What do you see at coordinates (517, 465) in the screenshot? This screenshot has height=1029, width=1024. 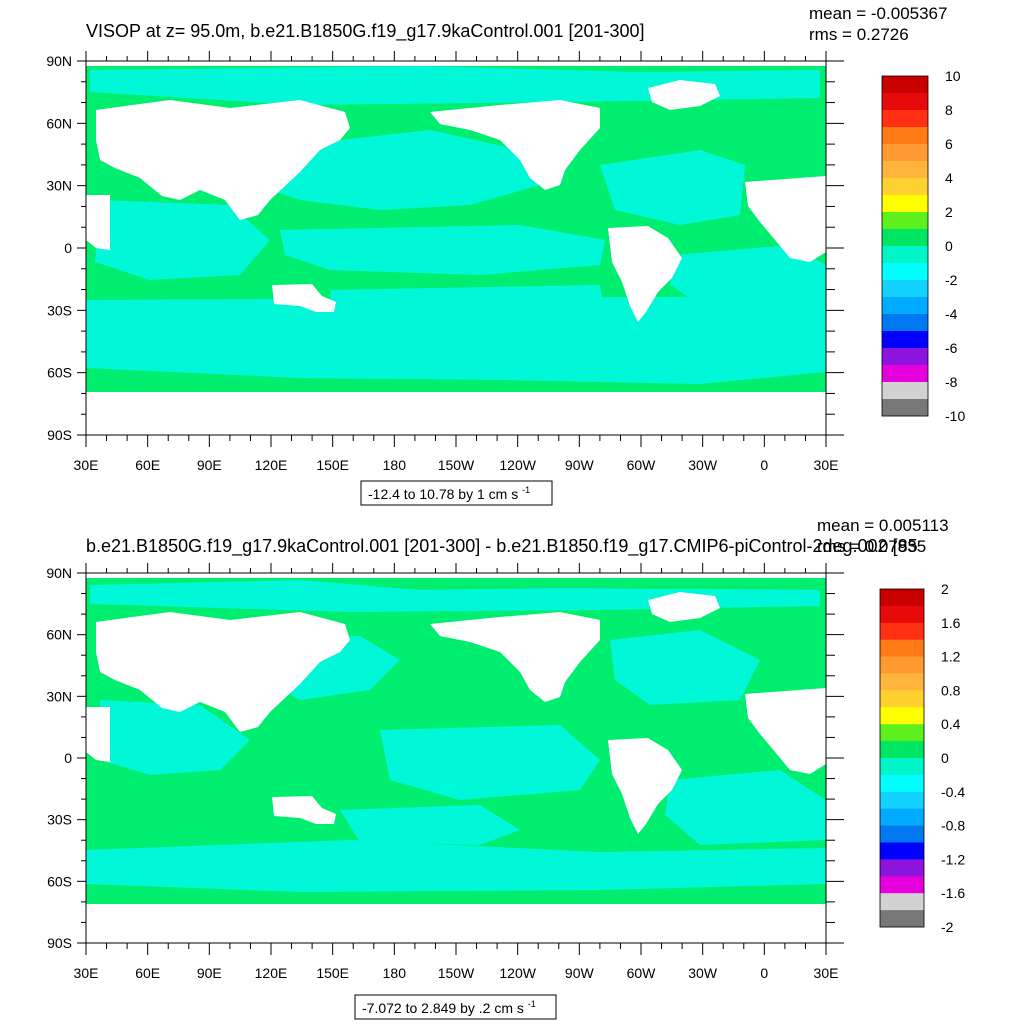 I see `top-lon-label: 120W` at bounding box center [517, 465].